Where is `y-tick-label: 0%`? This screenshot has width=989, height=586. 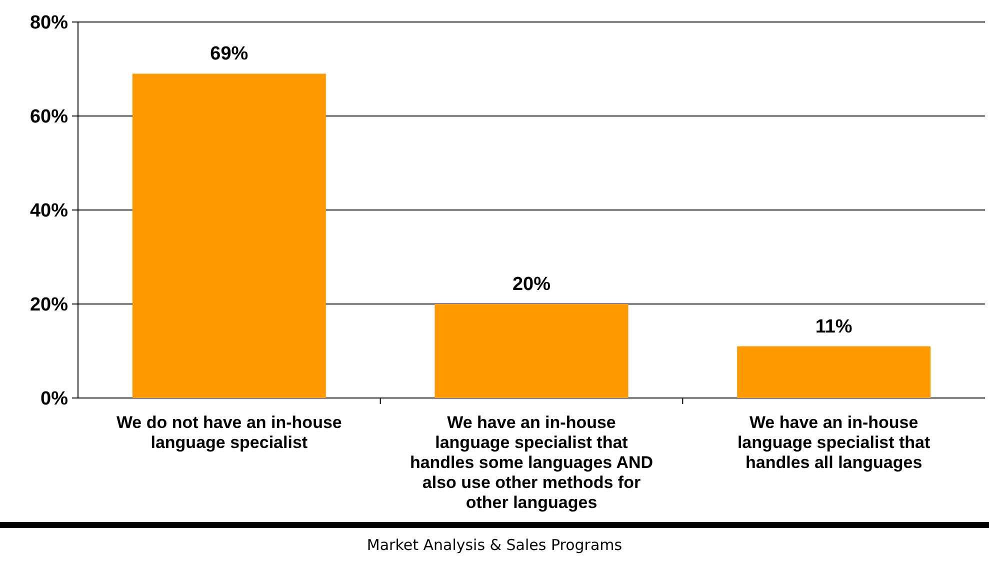 y-tick-label: 0% is located at coordinates (54, 399).